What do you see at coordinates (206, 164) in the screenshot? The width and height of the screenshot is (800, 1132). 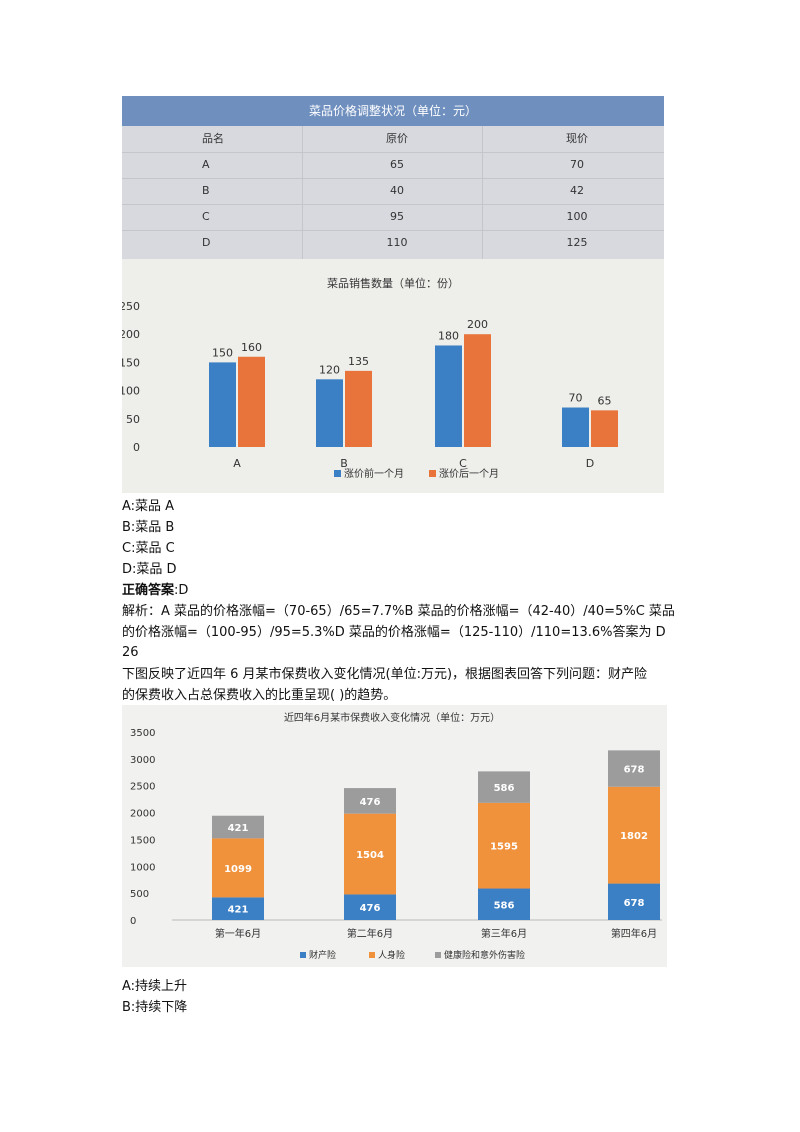 I see `cell: A` at bounding box center [206, 164].